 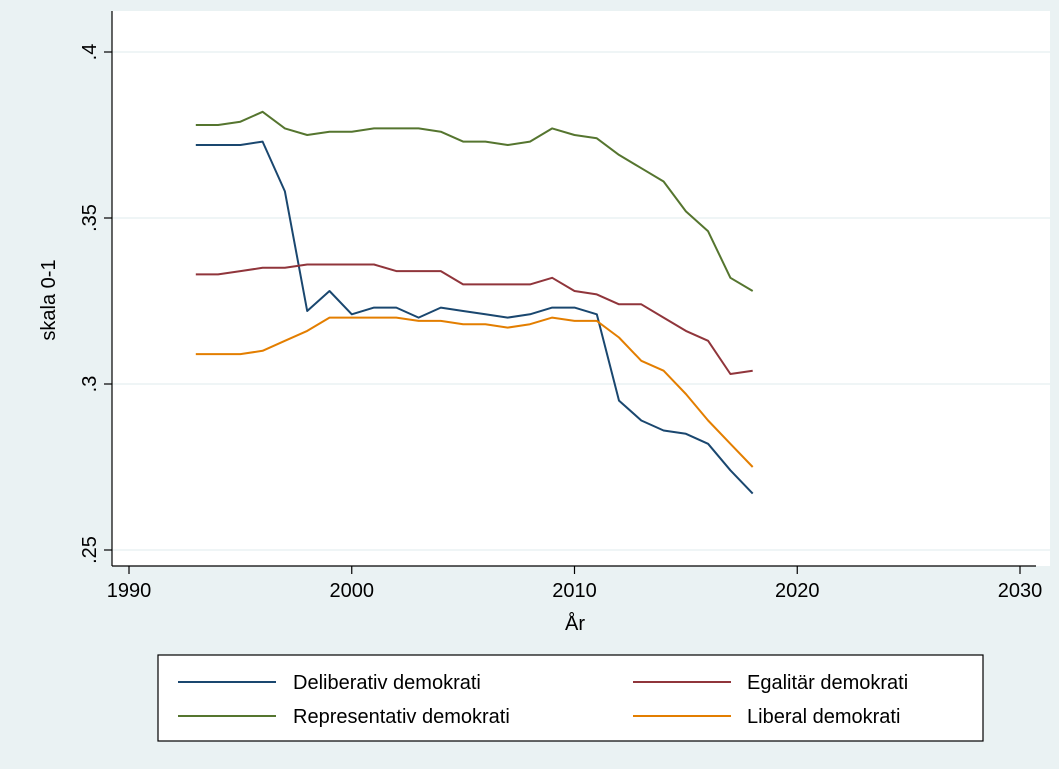 I want to click on y-tick-label-1: .3, so click(x=90, y=384).